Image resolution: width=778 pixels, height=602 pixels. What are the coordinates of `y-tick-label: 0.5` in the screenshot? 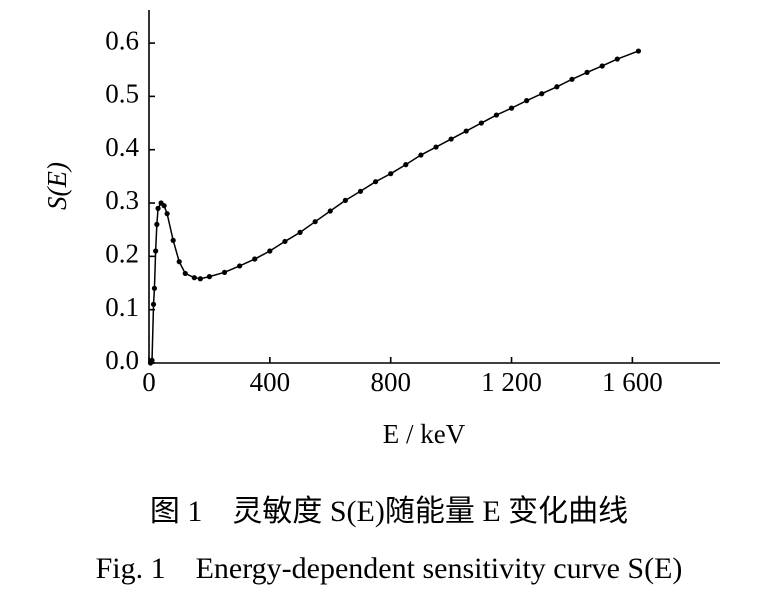 It's located at (122, 94).